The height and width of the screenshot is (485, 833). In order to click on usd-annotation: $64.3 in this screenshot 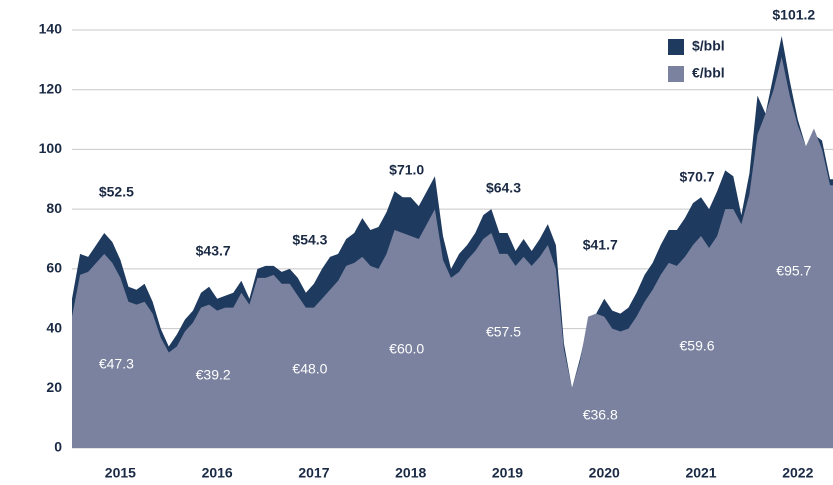, I will do `click(503, 188)`.